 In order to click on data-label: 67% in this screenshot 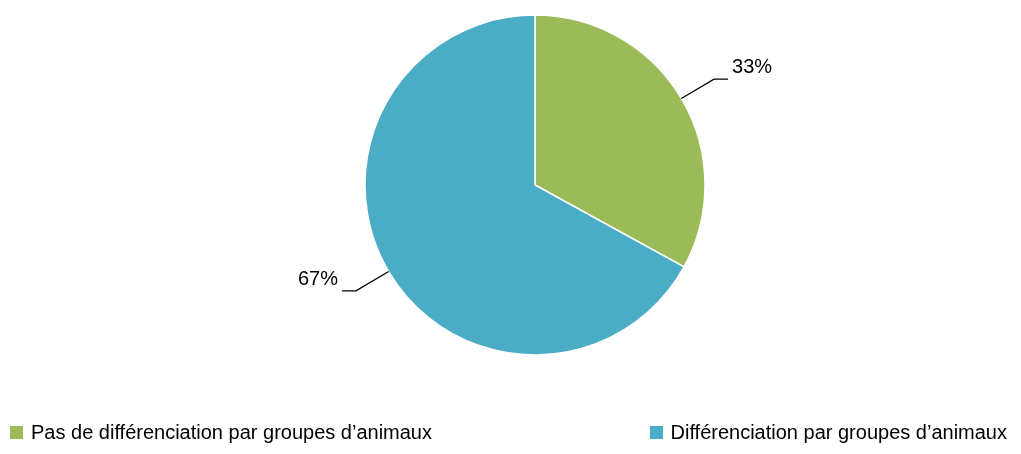, I will do `click(318, 277)`.